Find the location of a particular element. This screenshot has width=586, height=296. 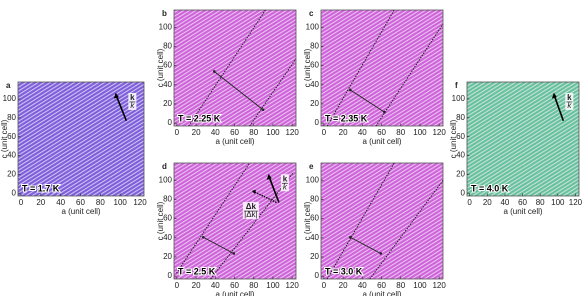

dk-norm-label: |Δk| is located at coordinates (251, 214).